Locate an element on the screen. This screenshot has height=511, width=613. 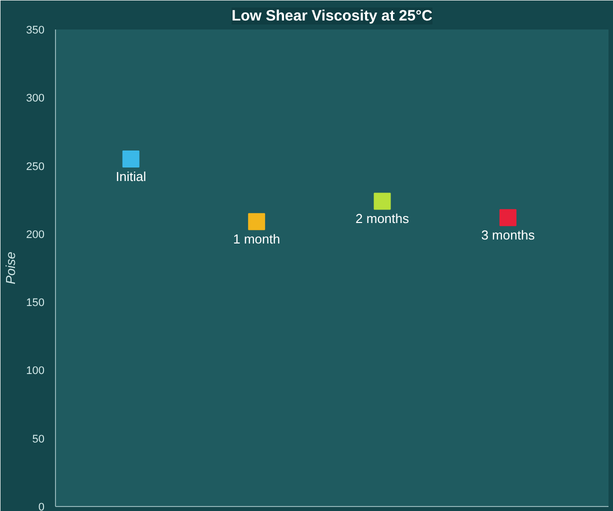
y-tick-label: 0 is located at coordinates (41, 506).